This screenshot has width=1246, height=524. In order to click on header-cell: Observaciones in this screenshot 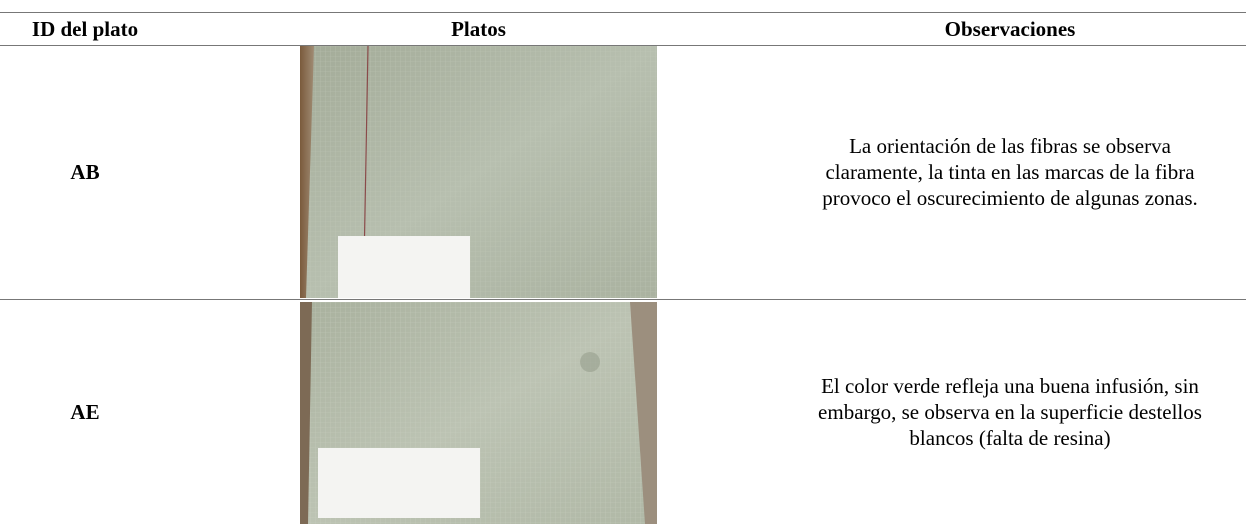, I will do `click(1010, 28)`.